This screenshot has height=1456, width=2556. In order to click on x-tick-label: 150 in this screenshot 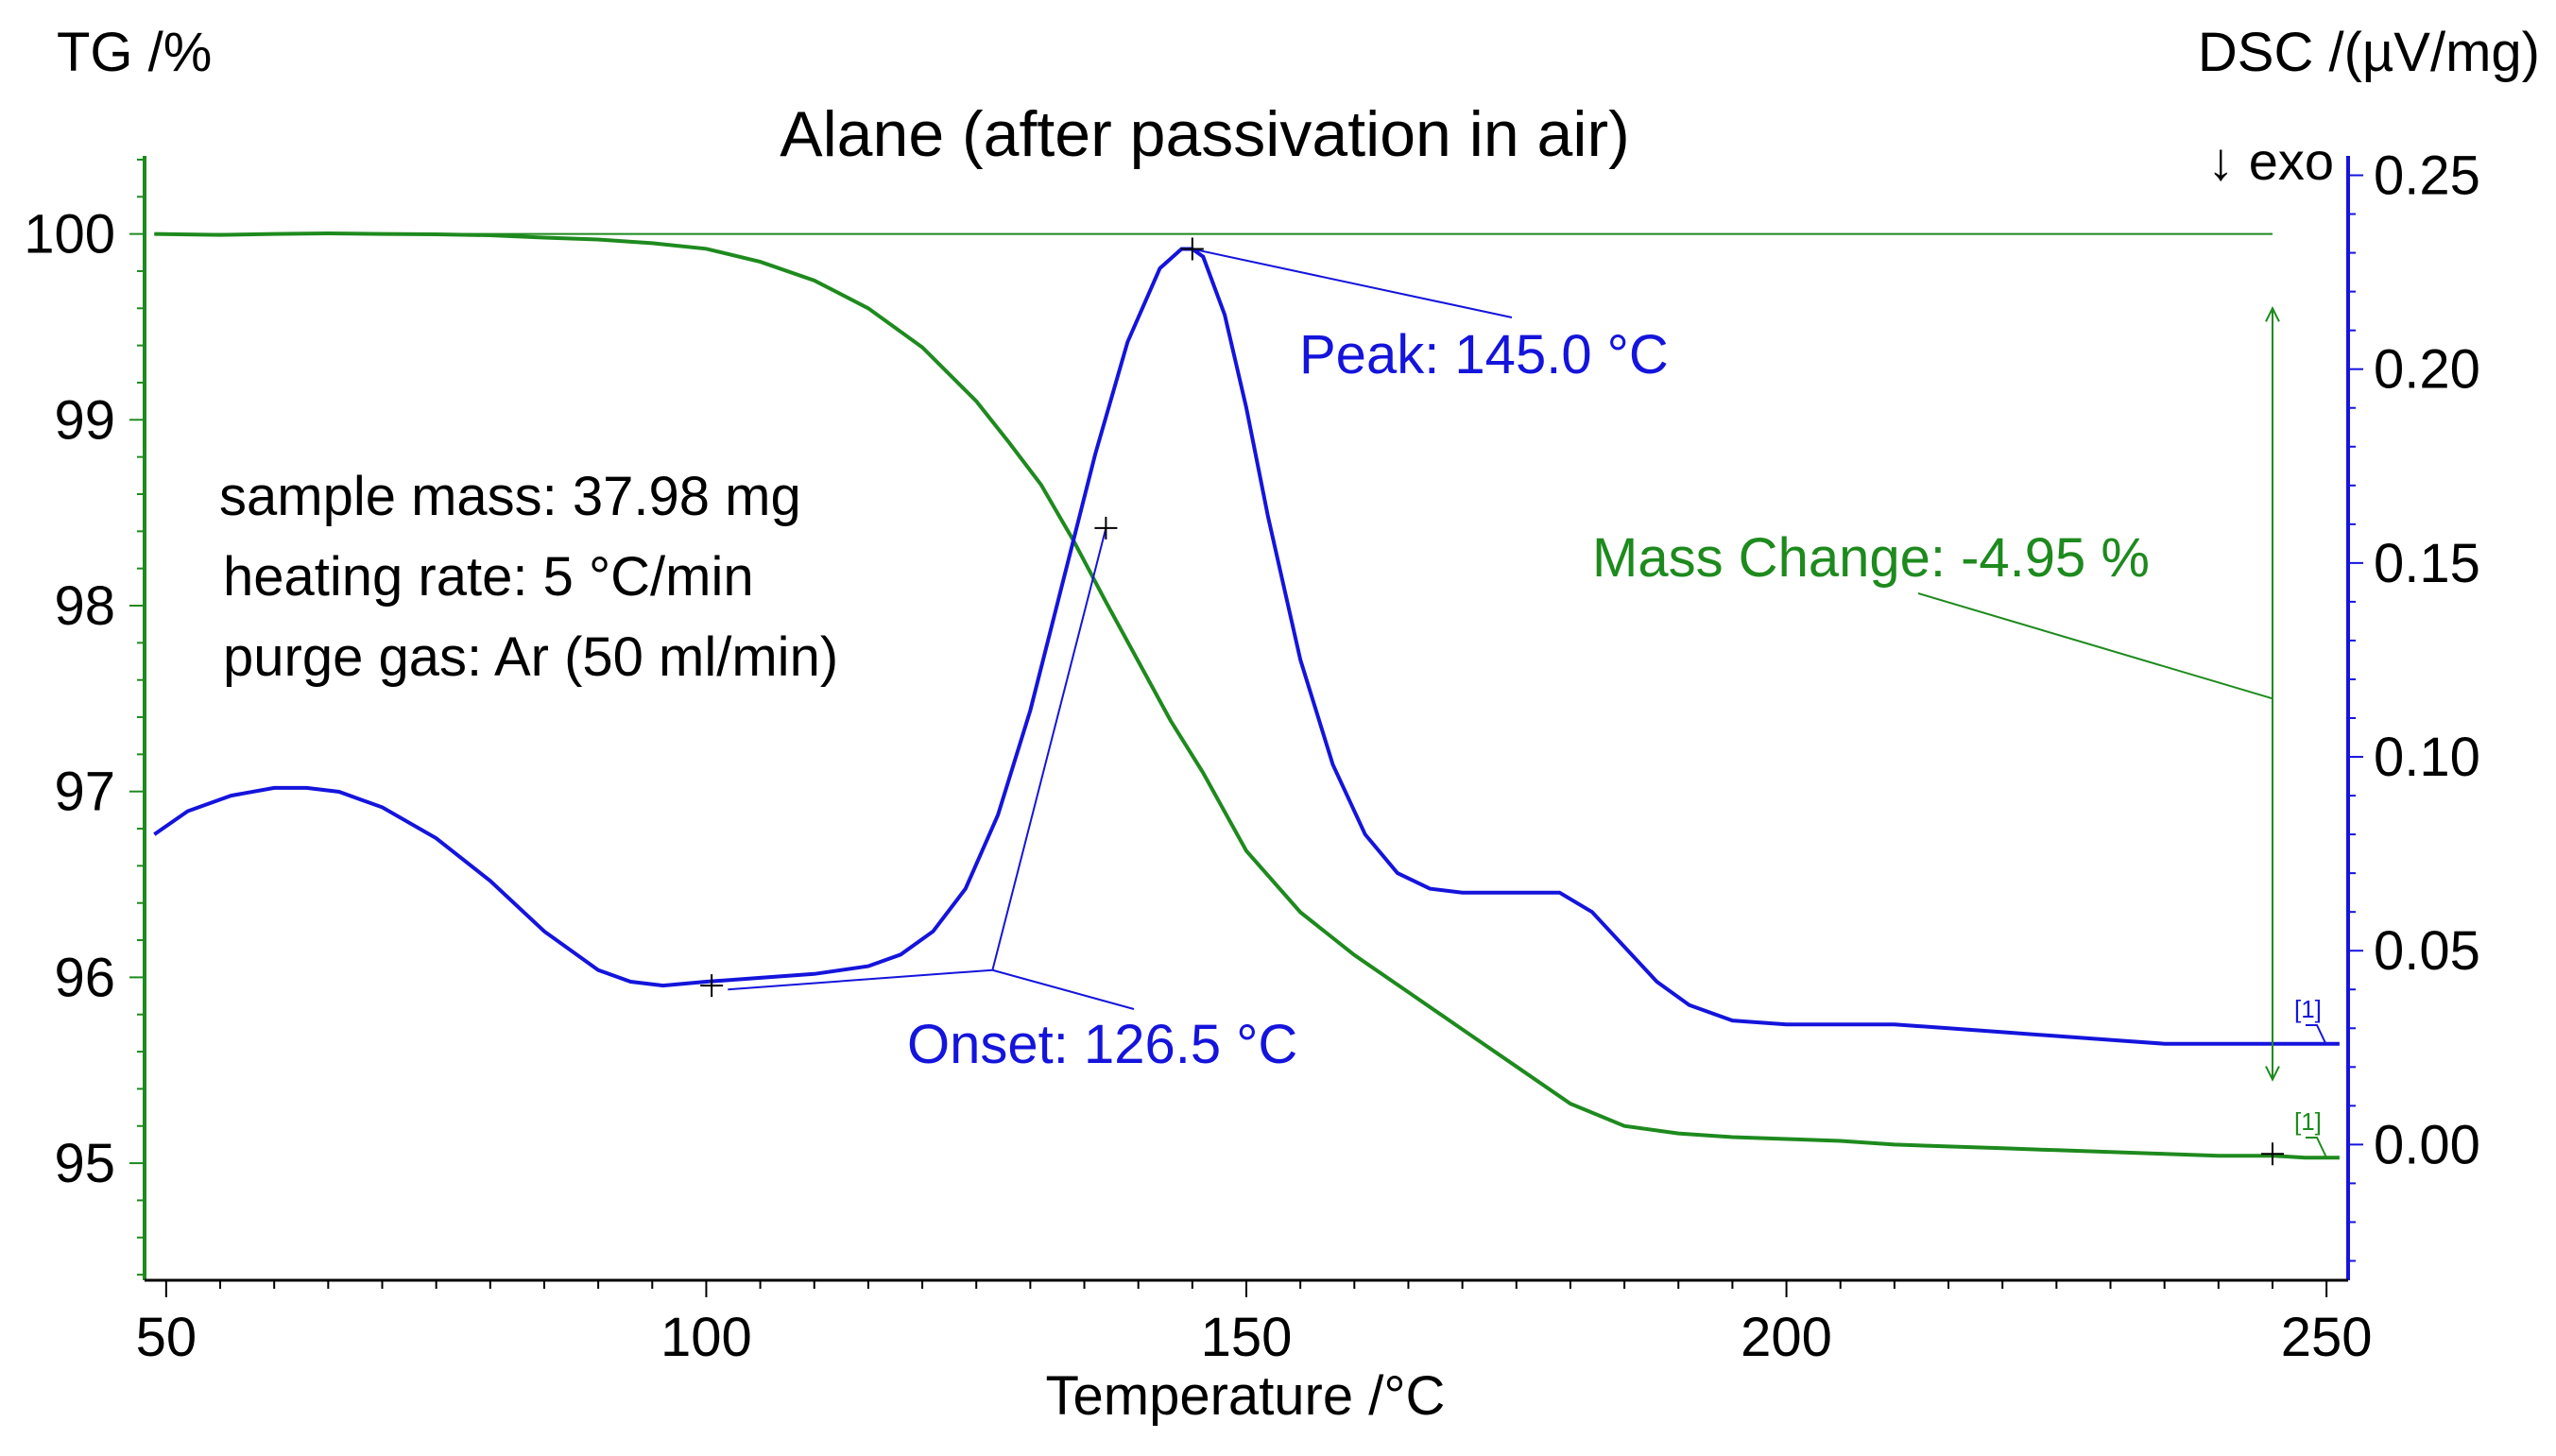, I will do `click(1247, 1337)`.